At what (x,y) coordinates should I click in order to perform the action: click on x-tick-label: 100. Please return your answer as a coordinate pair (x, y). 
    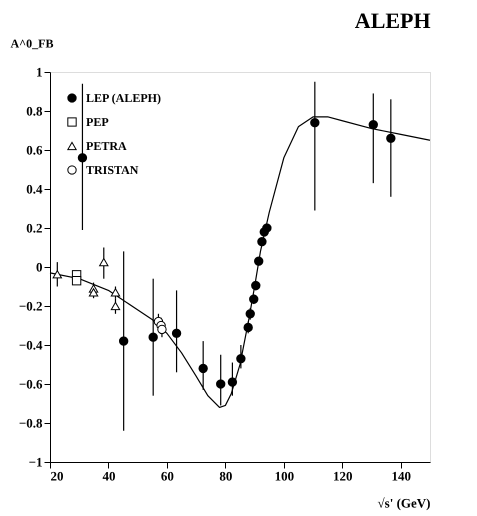
    Looking at the image, I should click on (284, 476).